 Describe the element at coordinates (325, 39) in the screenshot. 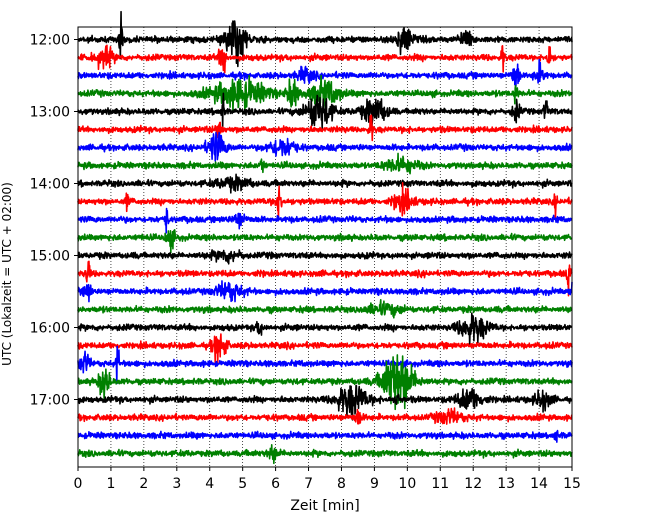

I see `trace-12:00` at that location.